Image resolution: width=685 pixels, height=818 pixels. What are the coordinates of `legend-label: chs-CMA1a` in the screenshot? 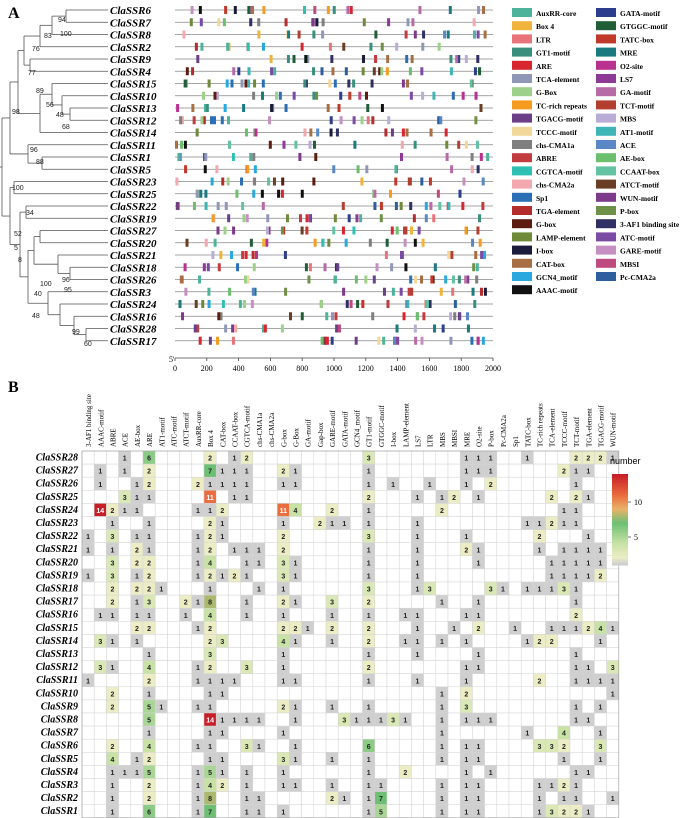 It's located at (555, 145).